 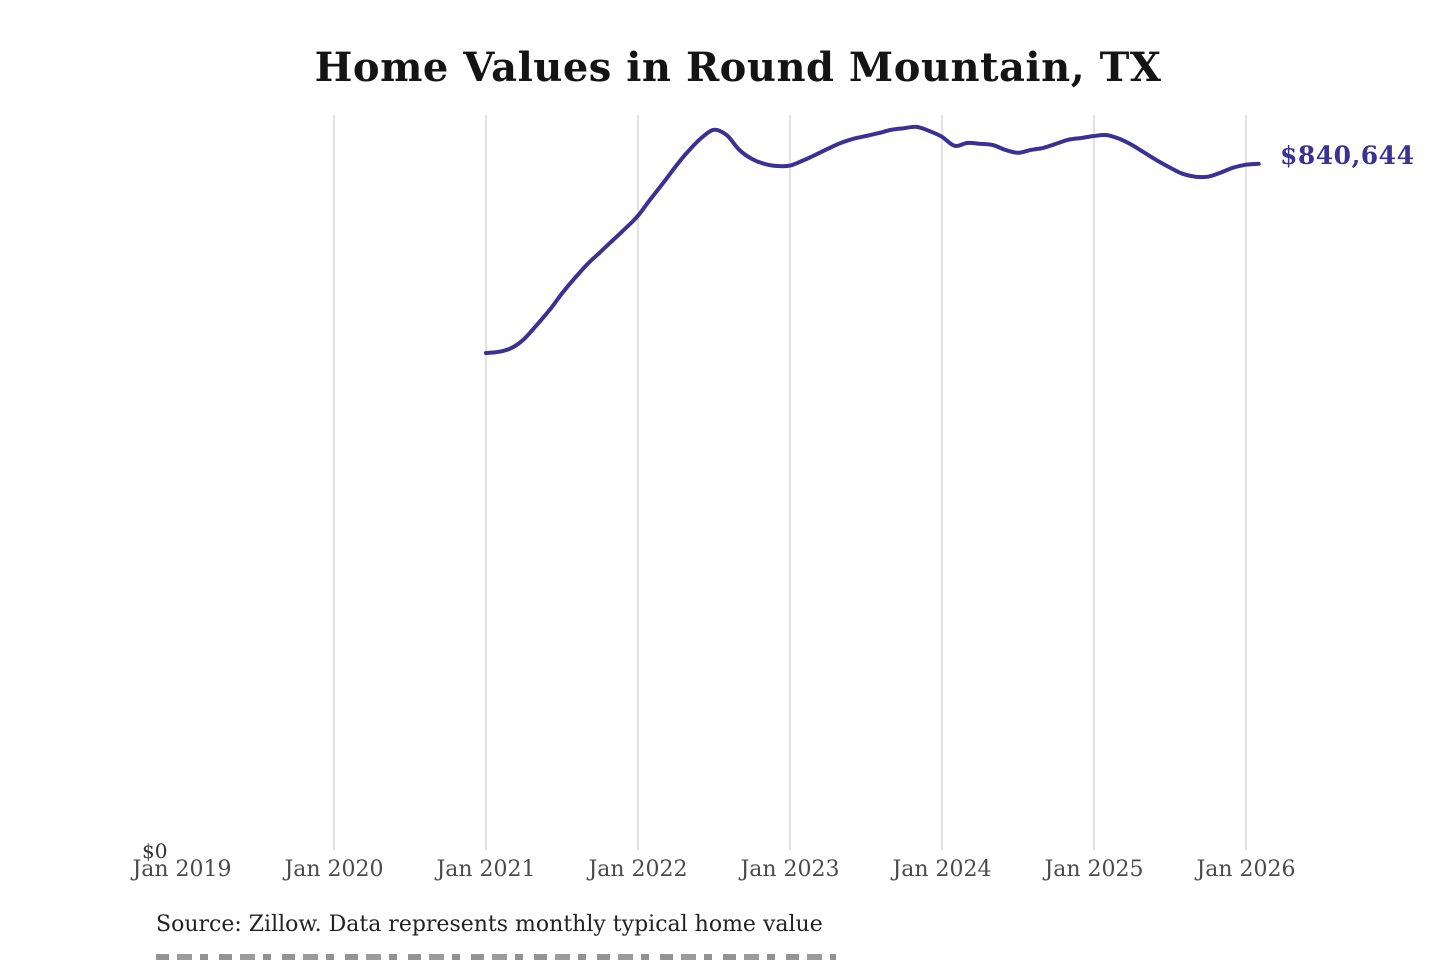 I want to click on cutoff-text-strip, so click(x=496, y=957).